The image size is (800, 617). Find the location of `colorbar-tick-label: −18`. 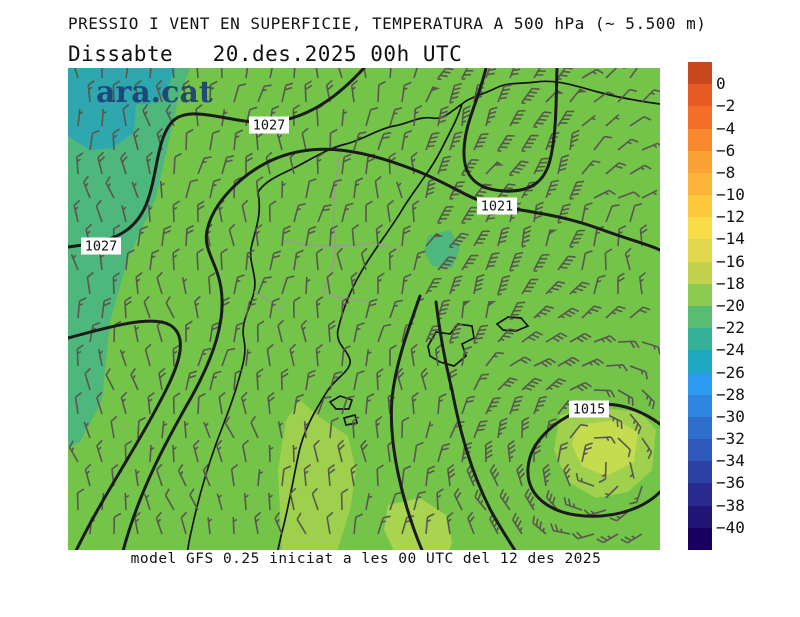

colorbar-tick-label: −18 is located at coordinates (730, 283).